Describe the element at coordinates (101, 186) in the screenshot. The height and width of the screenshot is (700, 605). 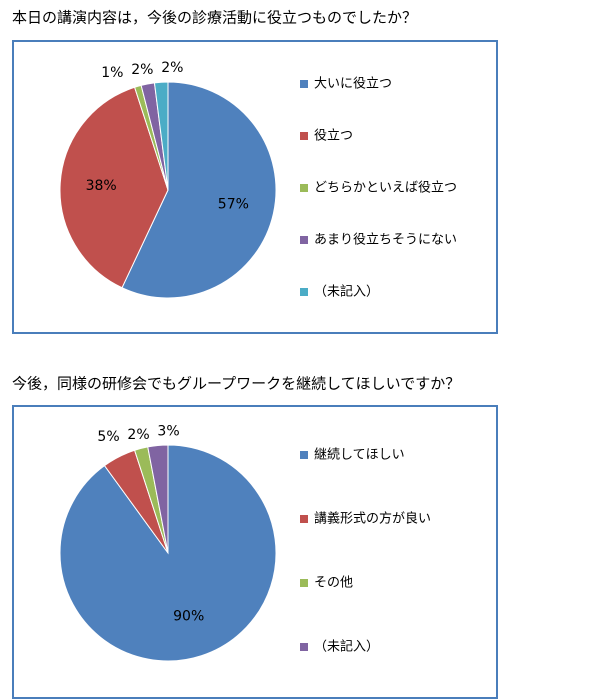
I see `value-label: 38%` at that location.